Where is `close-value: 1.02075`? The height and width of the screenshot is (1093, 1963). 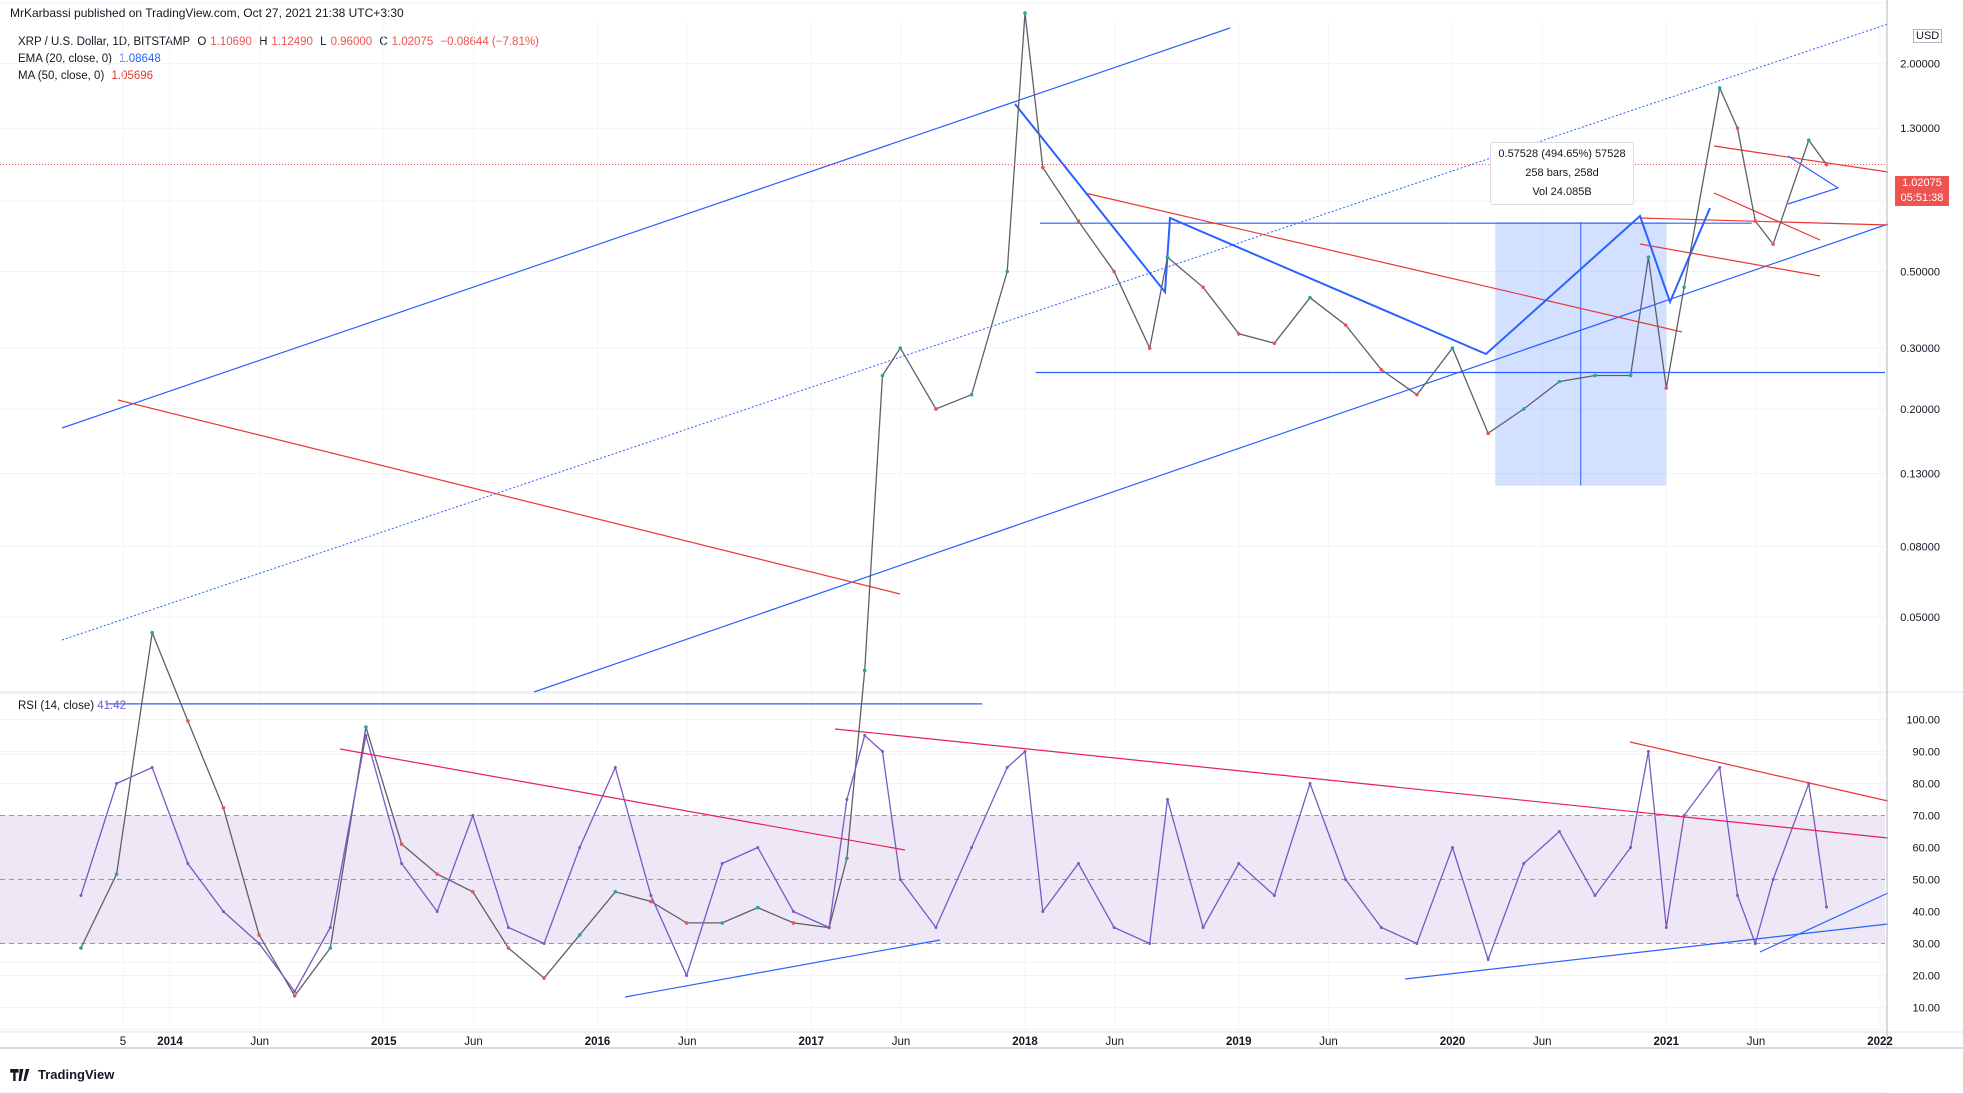
close-value: 1.02075 is located at coordinates (412, 42).